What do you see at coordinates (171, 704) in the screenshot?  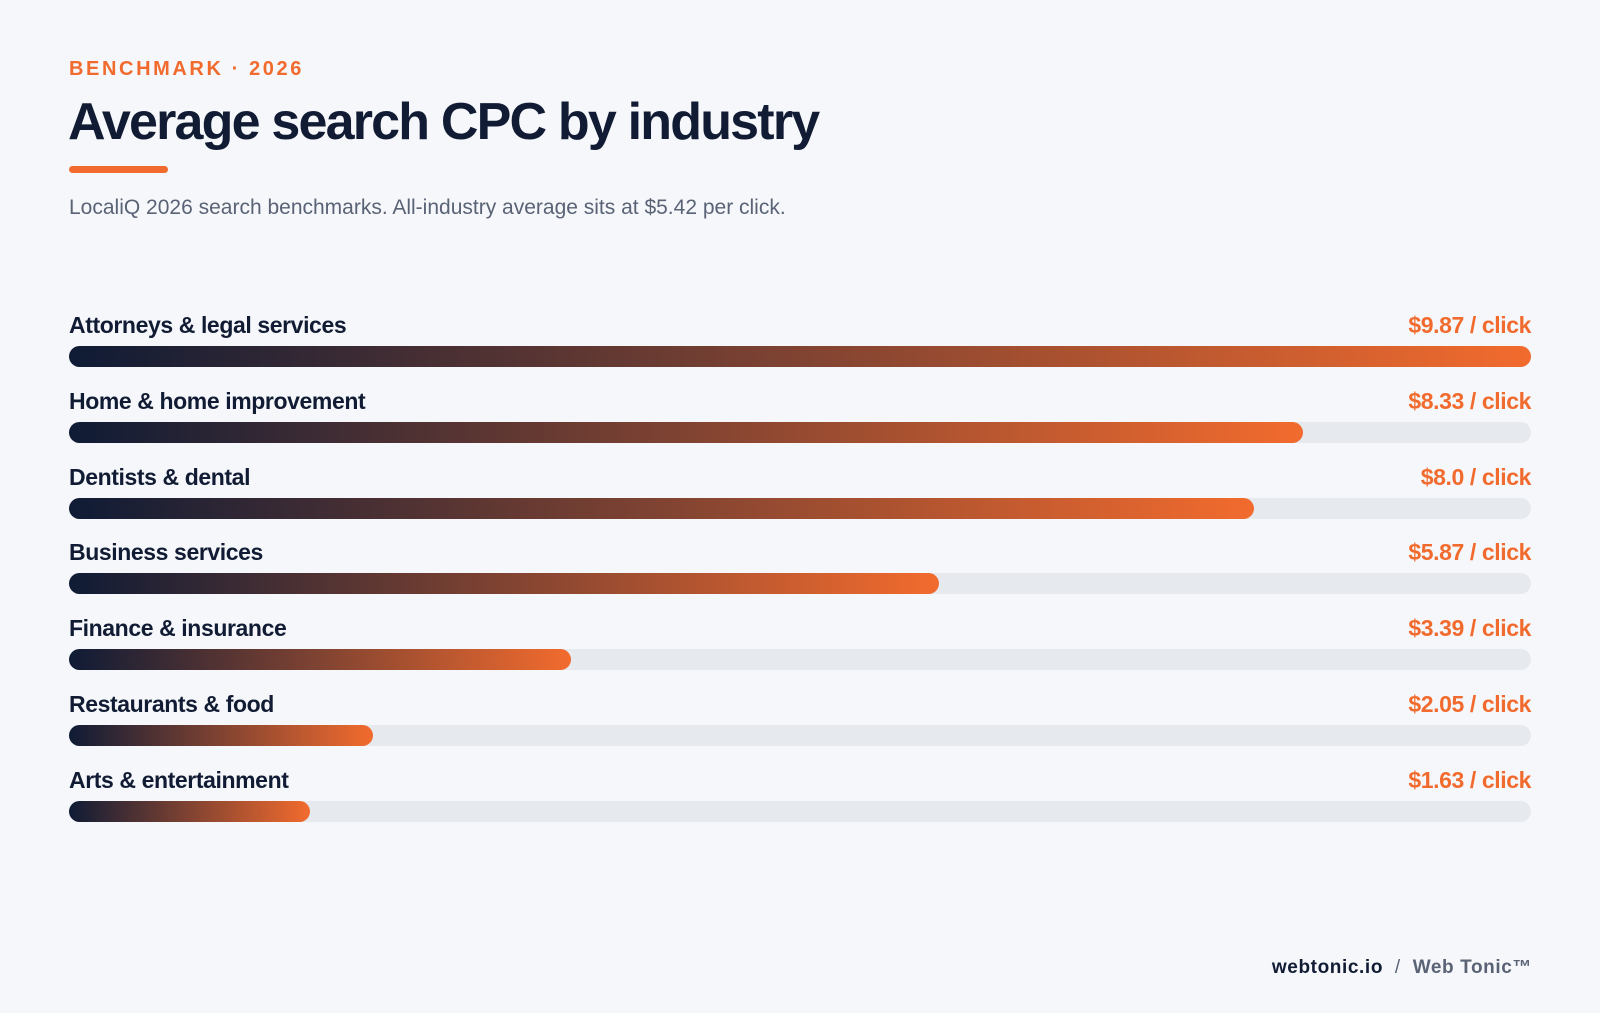 I see `category-label: Restaurants & food` at bounding box center [171, 704].